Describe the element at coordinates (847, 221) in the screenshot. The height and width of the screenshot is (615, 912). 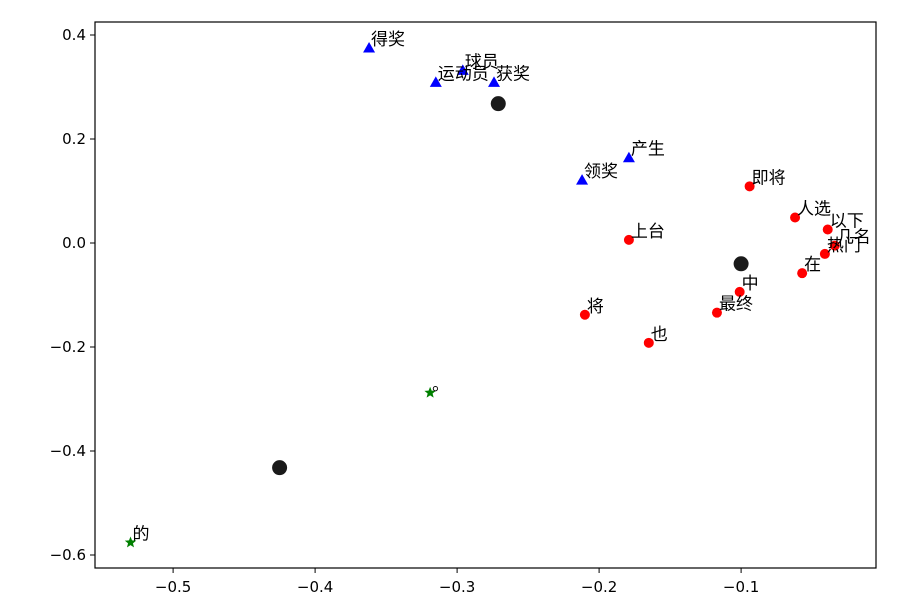
I see `point-label: 以下` at that location.